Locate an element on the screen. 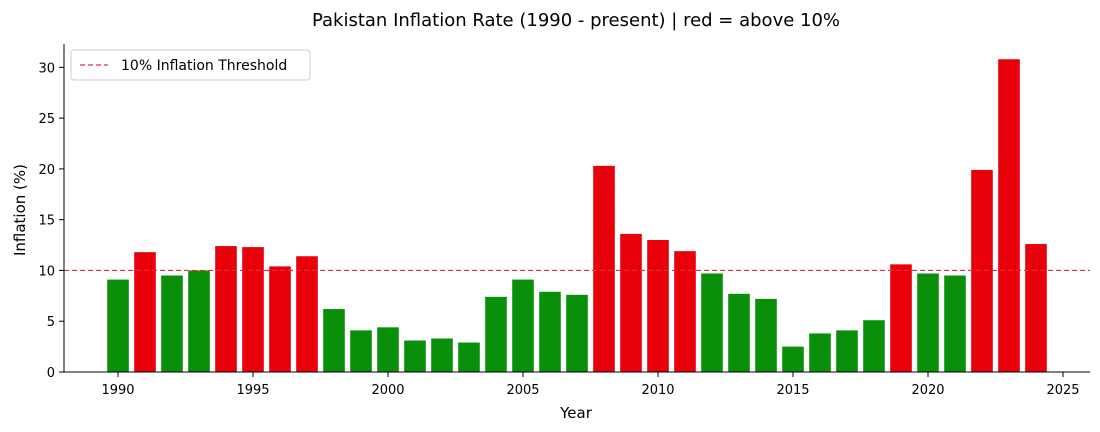  bar-1995 is located at coordinates (253, 309).